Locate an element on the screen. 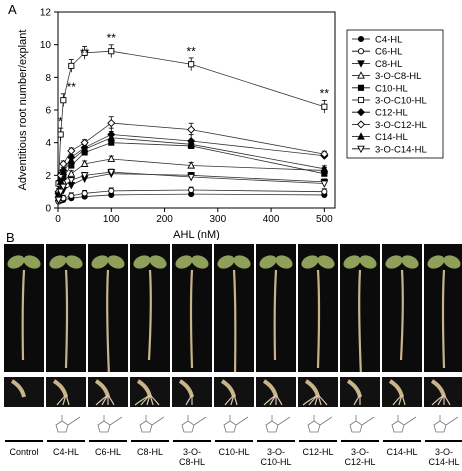  series-3-o-c14-hl is located at coordinates (191, 186).